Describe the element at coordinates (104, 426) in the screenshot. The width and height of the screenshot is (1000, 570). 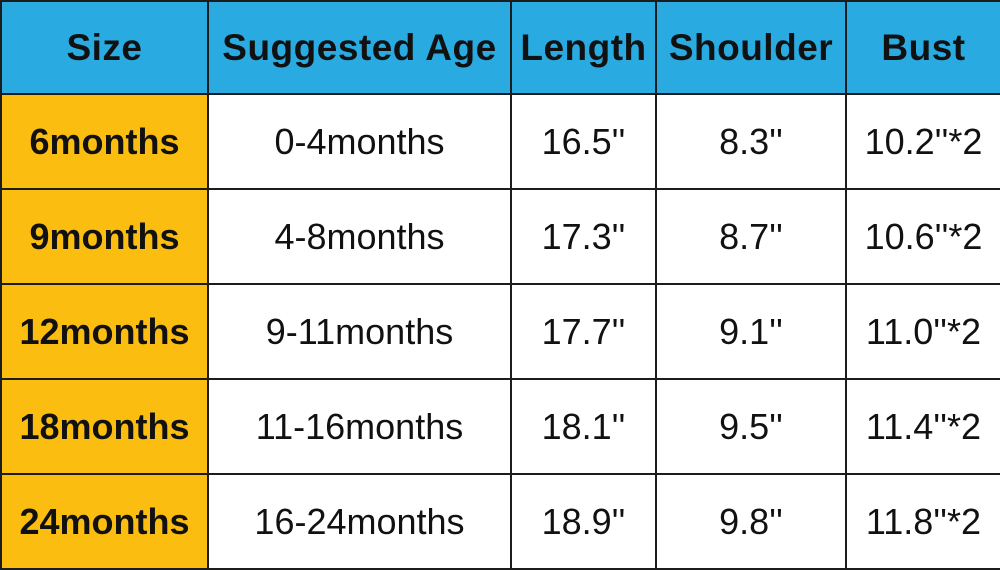
I see `cell-size: 18months` at that location.